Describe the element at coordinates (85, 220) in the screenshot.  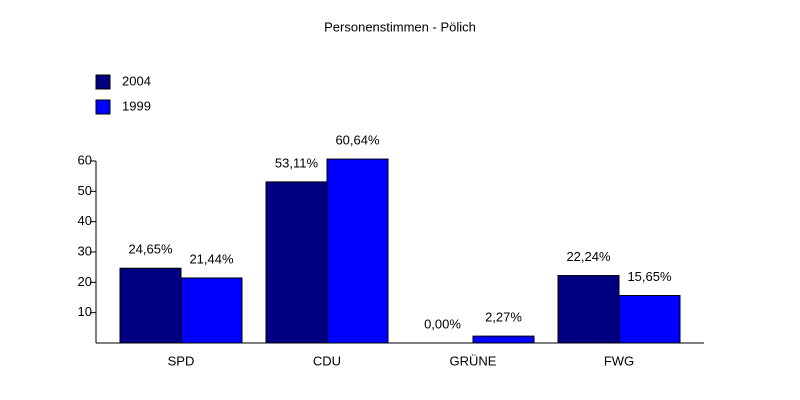
I see `y-tick-label: 40` at that location.